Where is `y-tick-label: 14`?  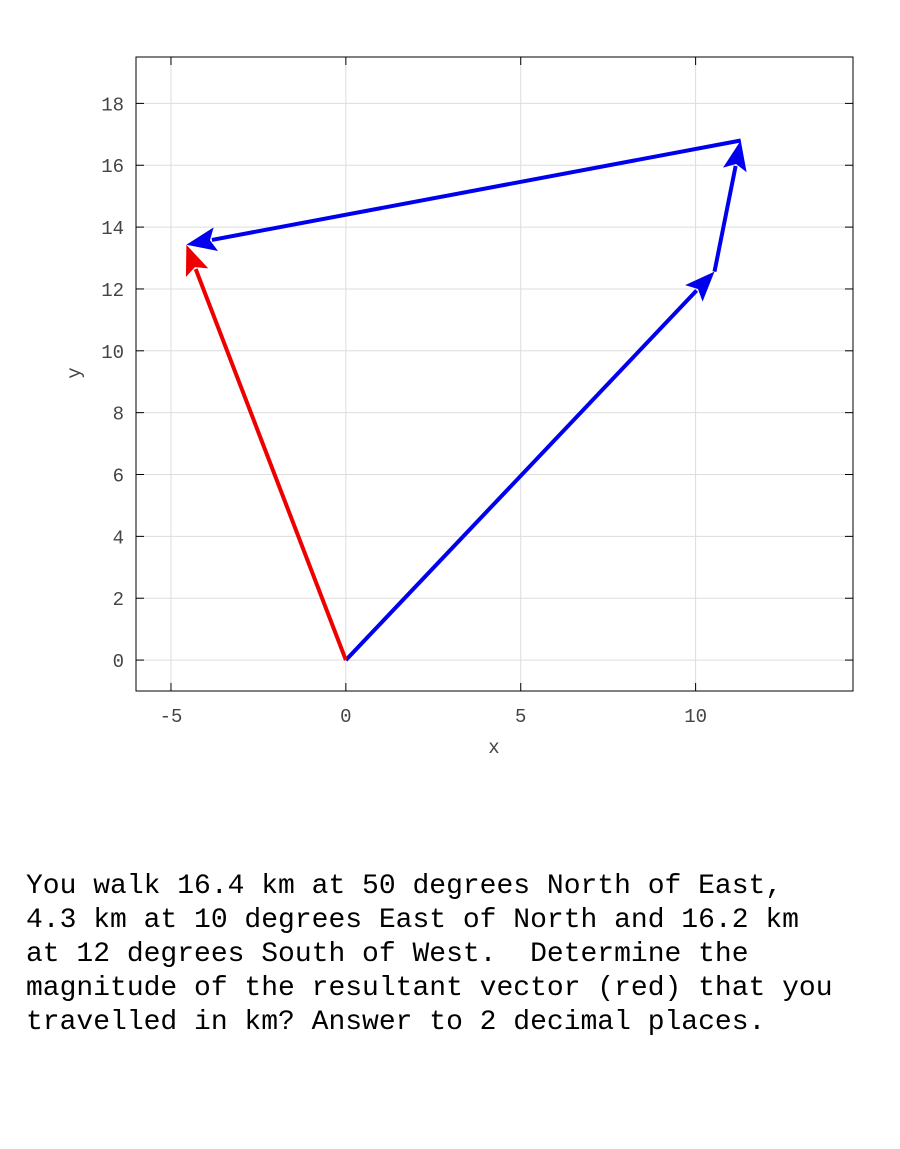 y-tick-label: 14 is located at coordinates (112, 229).